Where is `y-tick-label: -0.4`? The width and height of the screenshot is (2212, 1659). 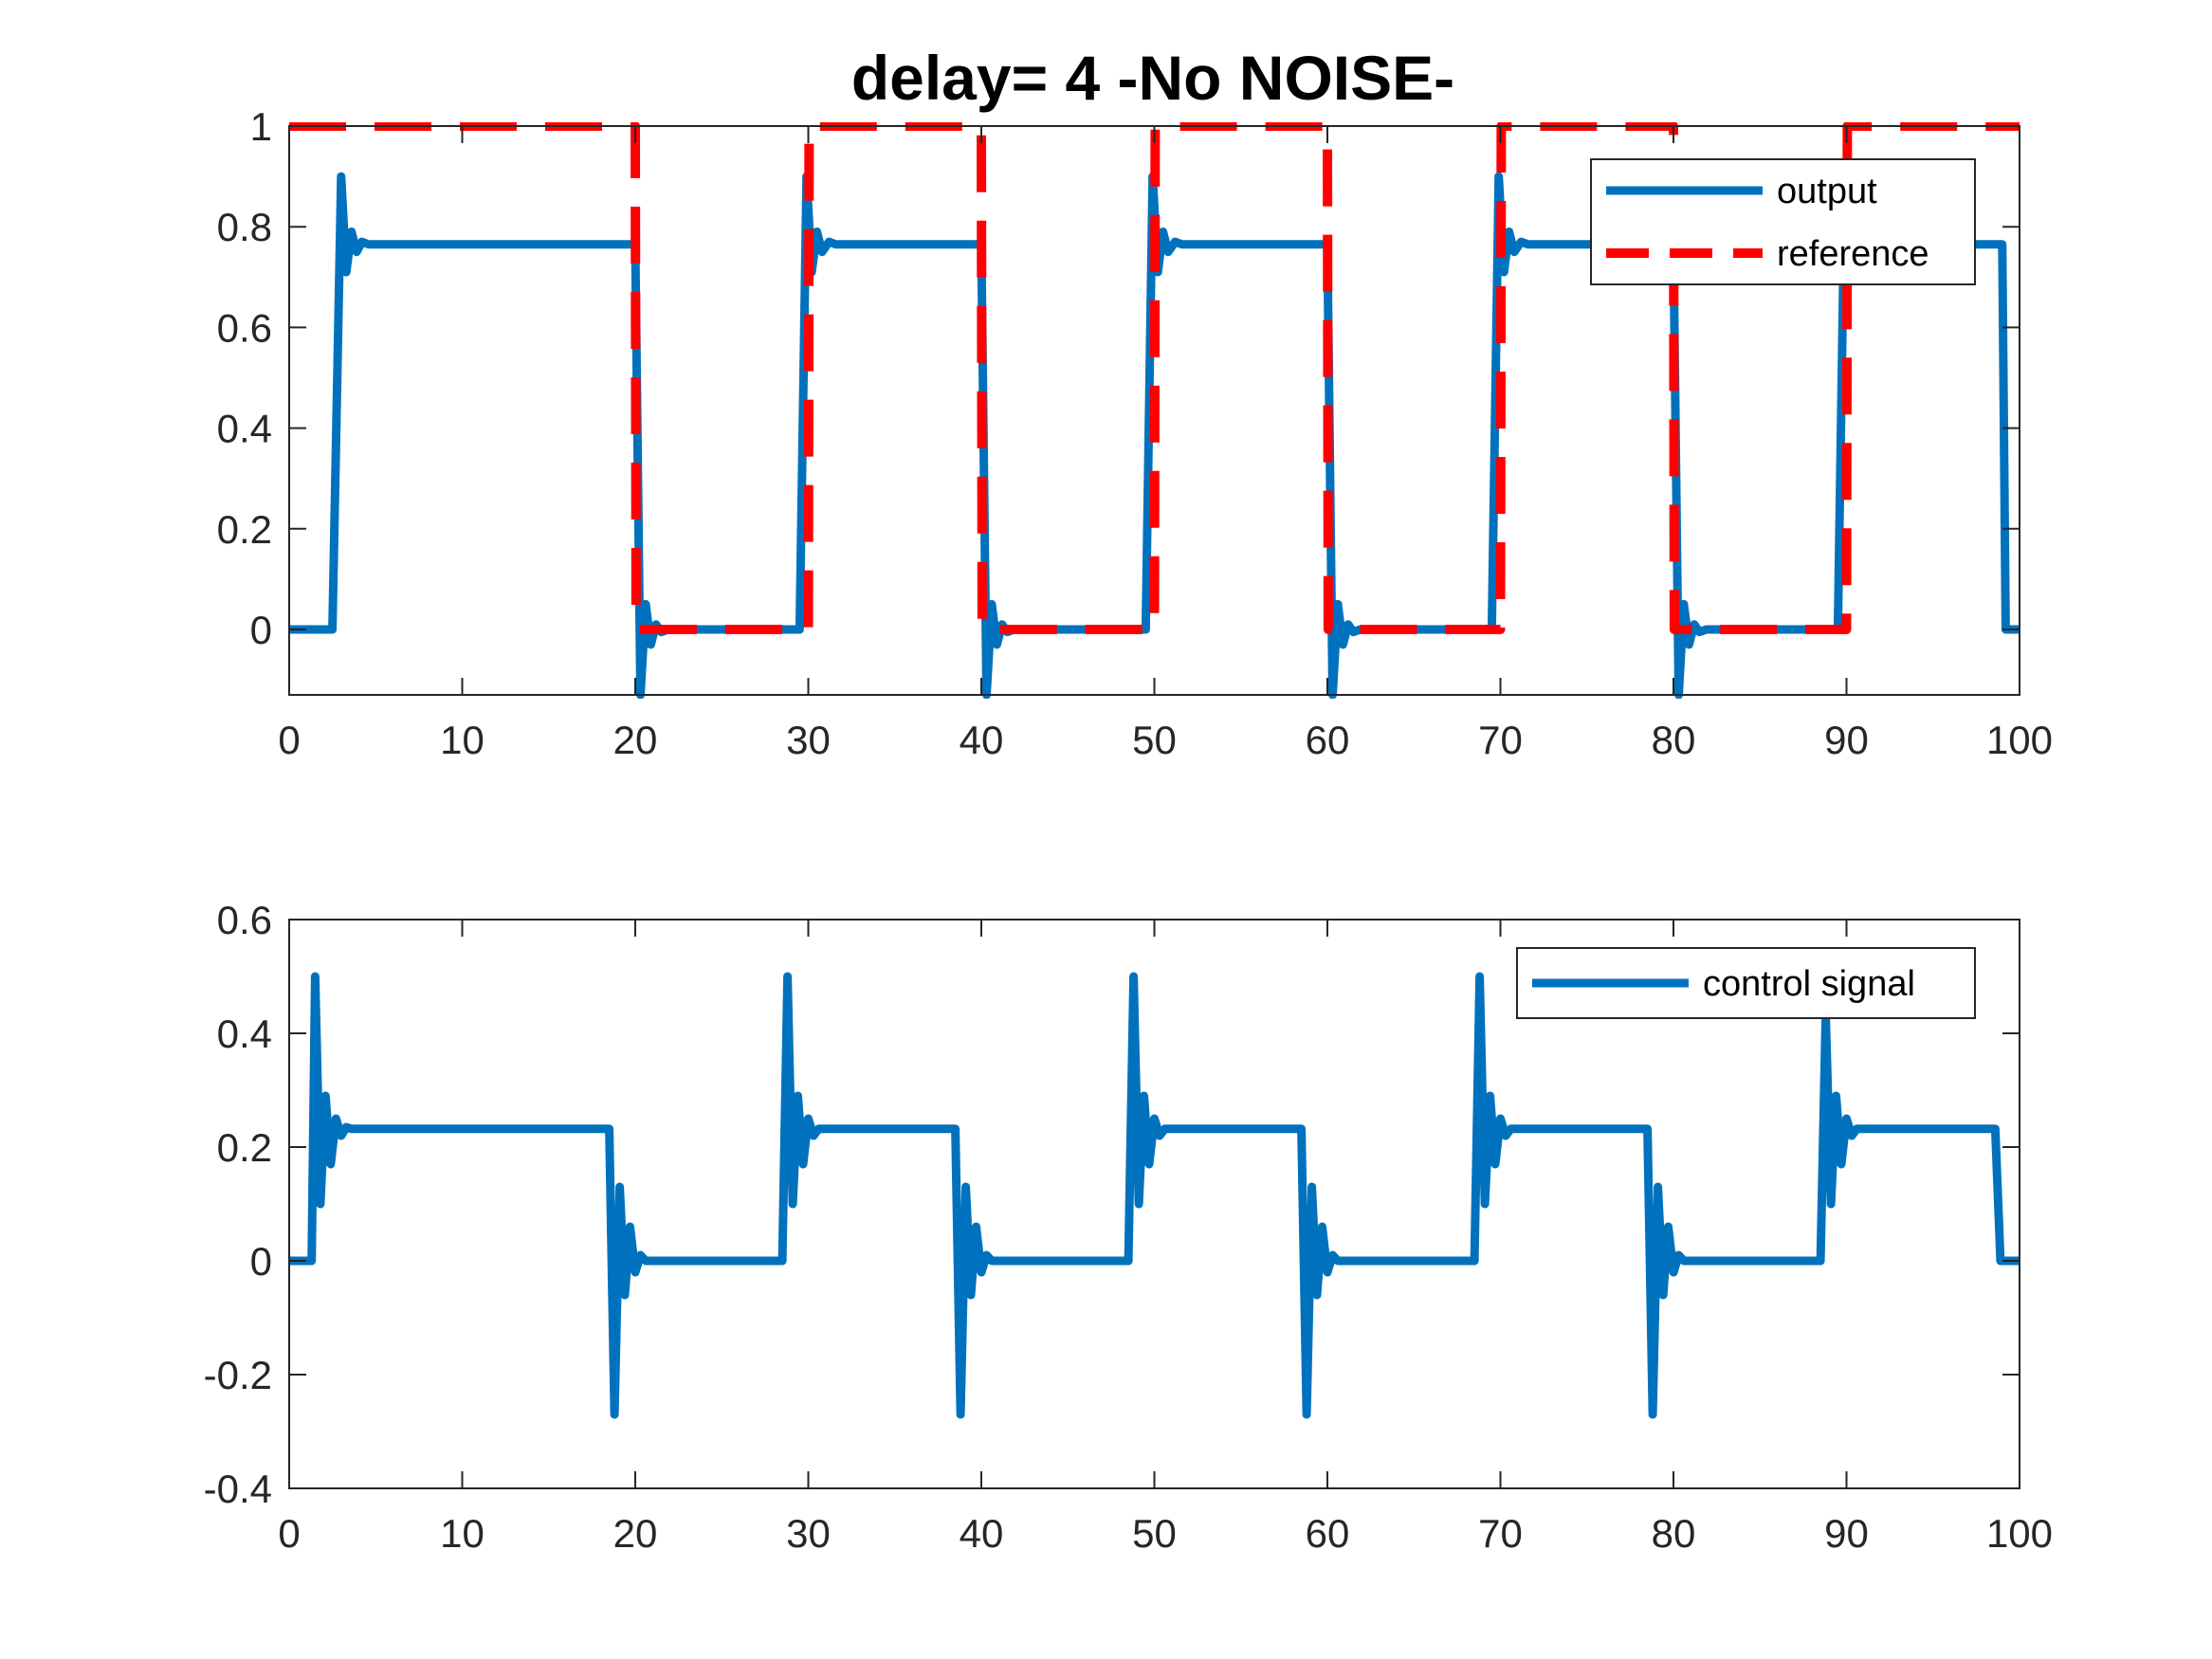
y-tick-label: -0.4 is located at coordinates (238, 1489).